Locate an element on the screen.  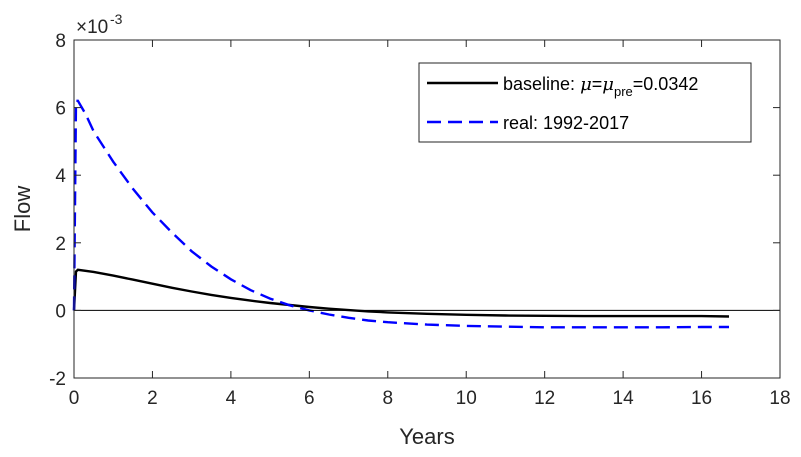
x-tick-label: 14 is located at coordinates (624, 398).